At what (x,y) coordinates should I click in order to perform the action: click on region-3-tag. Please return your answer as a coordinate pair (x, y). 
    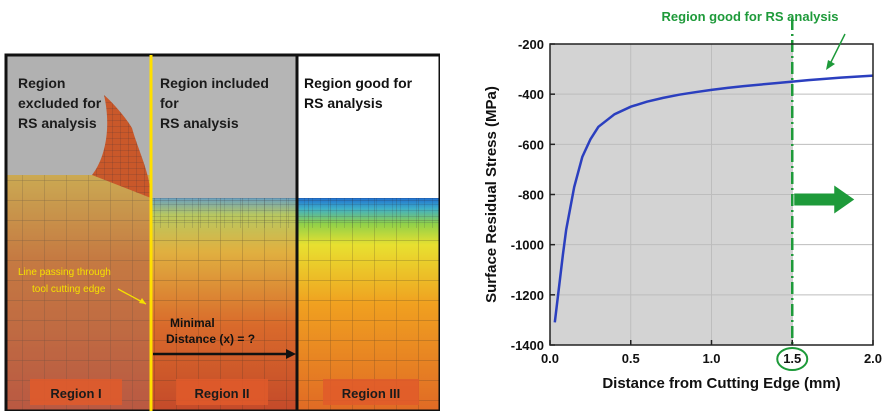
    Looking at the image, I should click on (371, 392).